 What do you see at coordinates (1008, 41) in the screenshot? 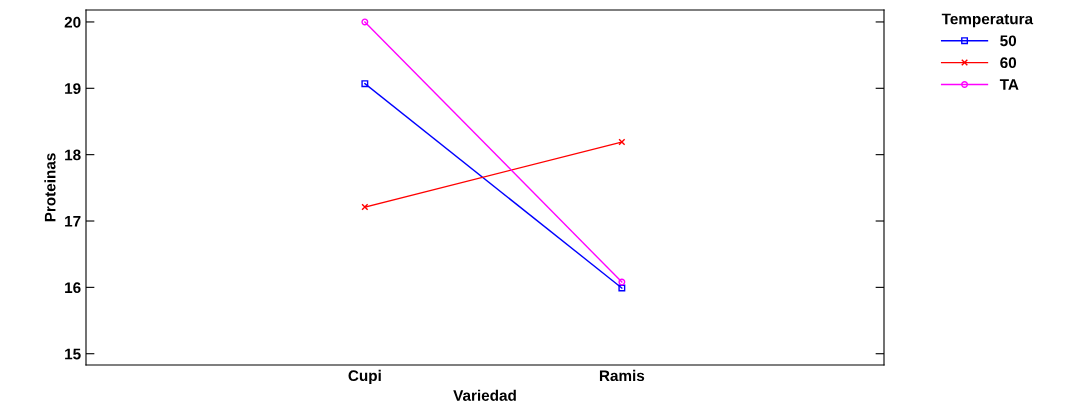
I see `legend-label: 50` at bounding box center [1008, 41].